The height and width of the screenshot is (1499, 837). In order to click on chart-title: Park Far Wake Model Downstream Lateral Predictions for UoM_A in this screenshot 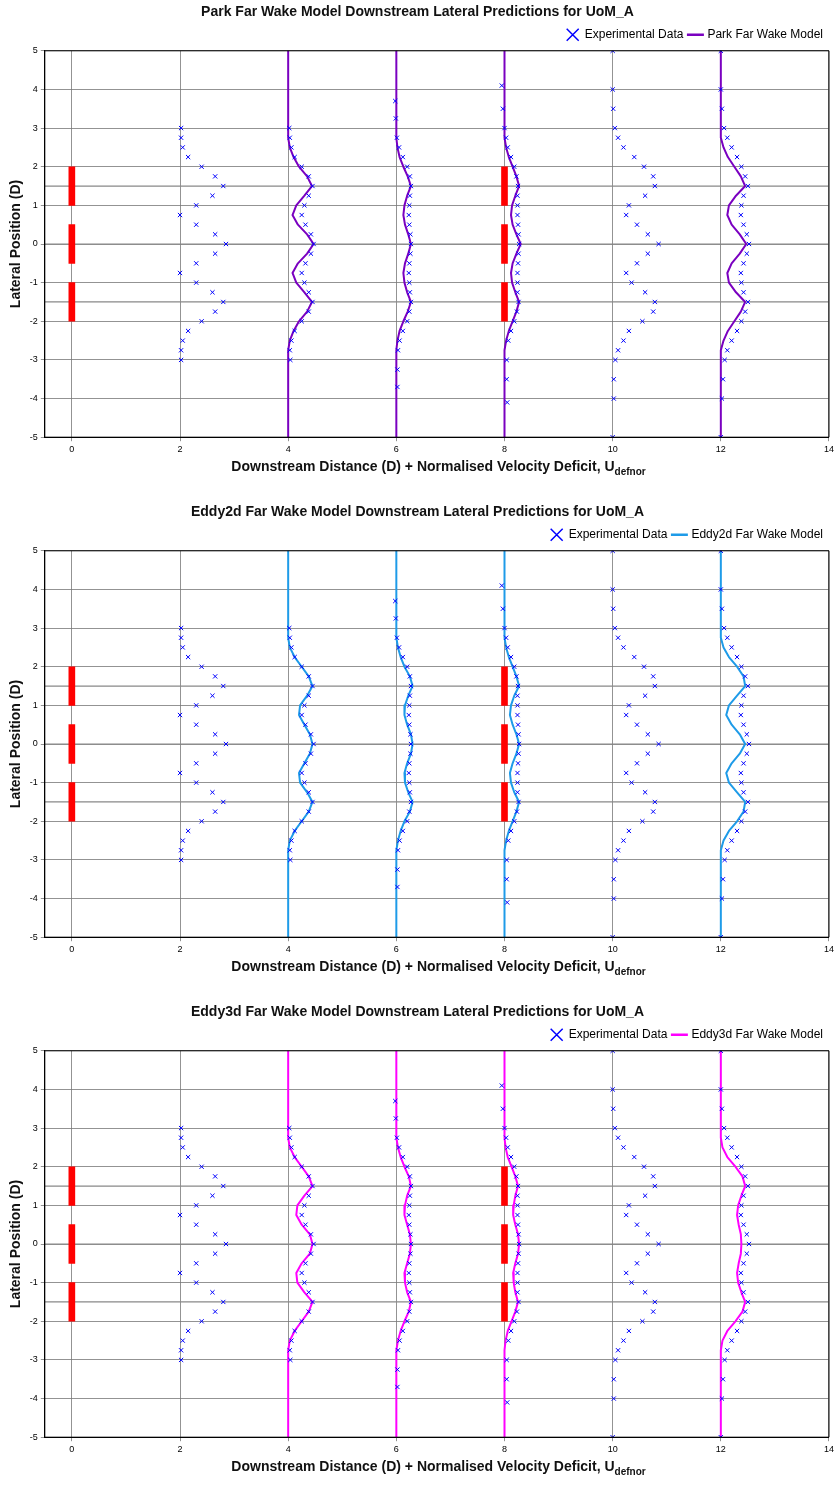, I will do `click(417, 11)`.